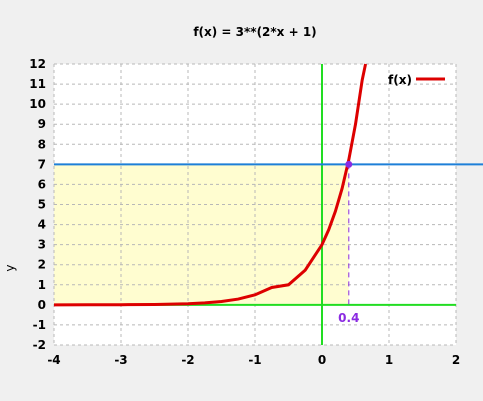  I want to click on y-tick-label: 0, so click(42, 305).